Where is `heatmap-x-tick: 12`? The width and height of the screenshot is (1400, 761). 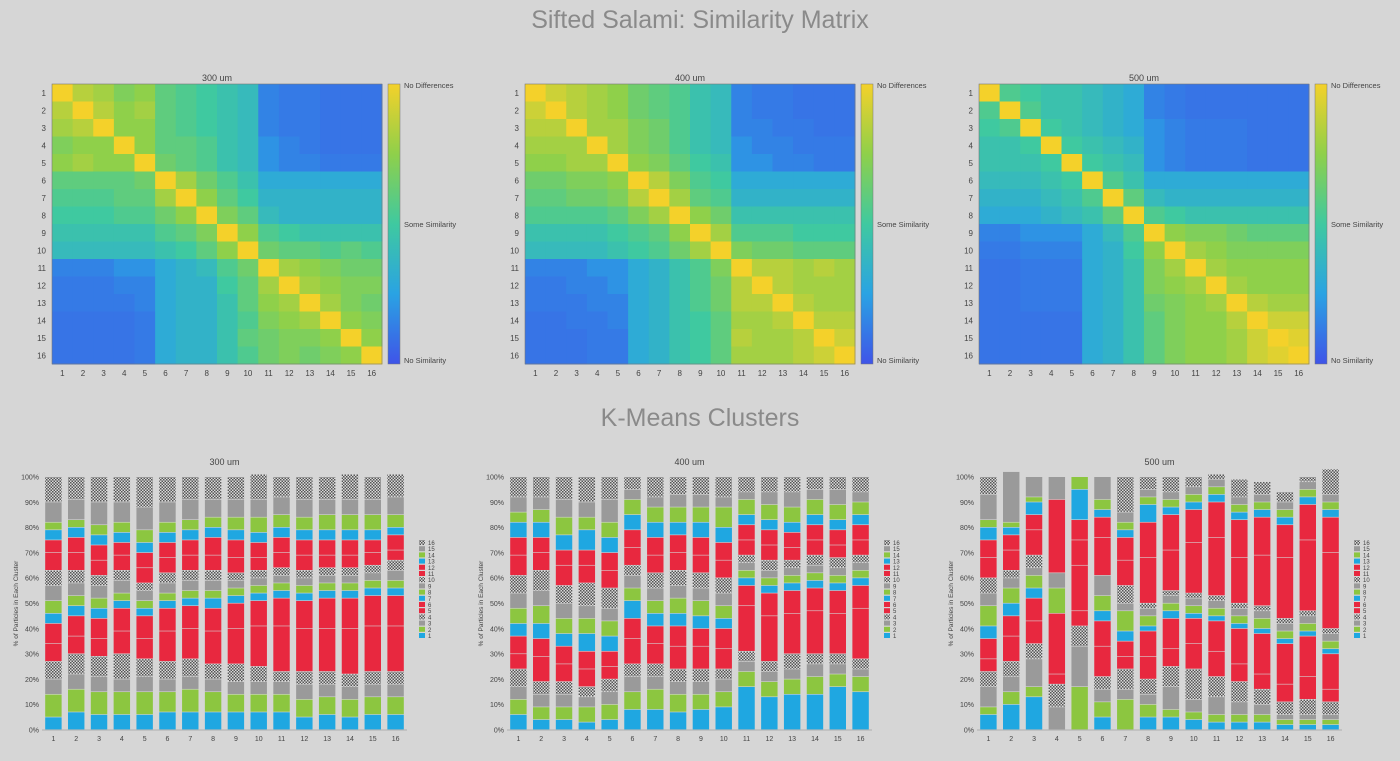 heatmap-x-tick: 12 is located at coordinates (1216, 373).